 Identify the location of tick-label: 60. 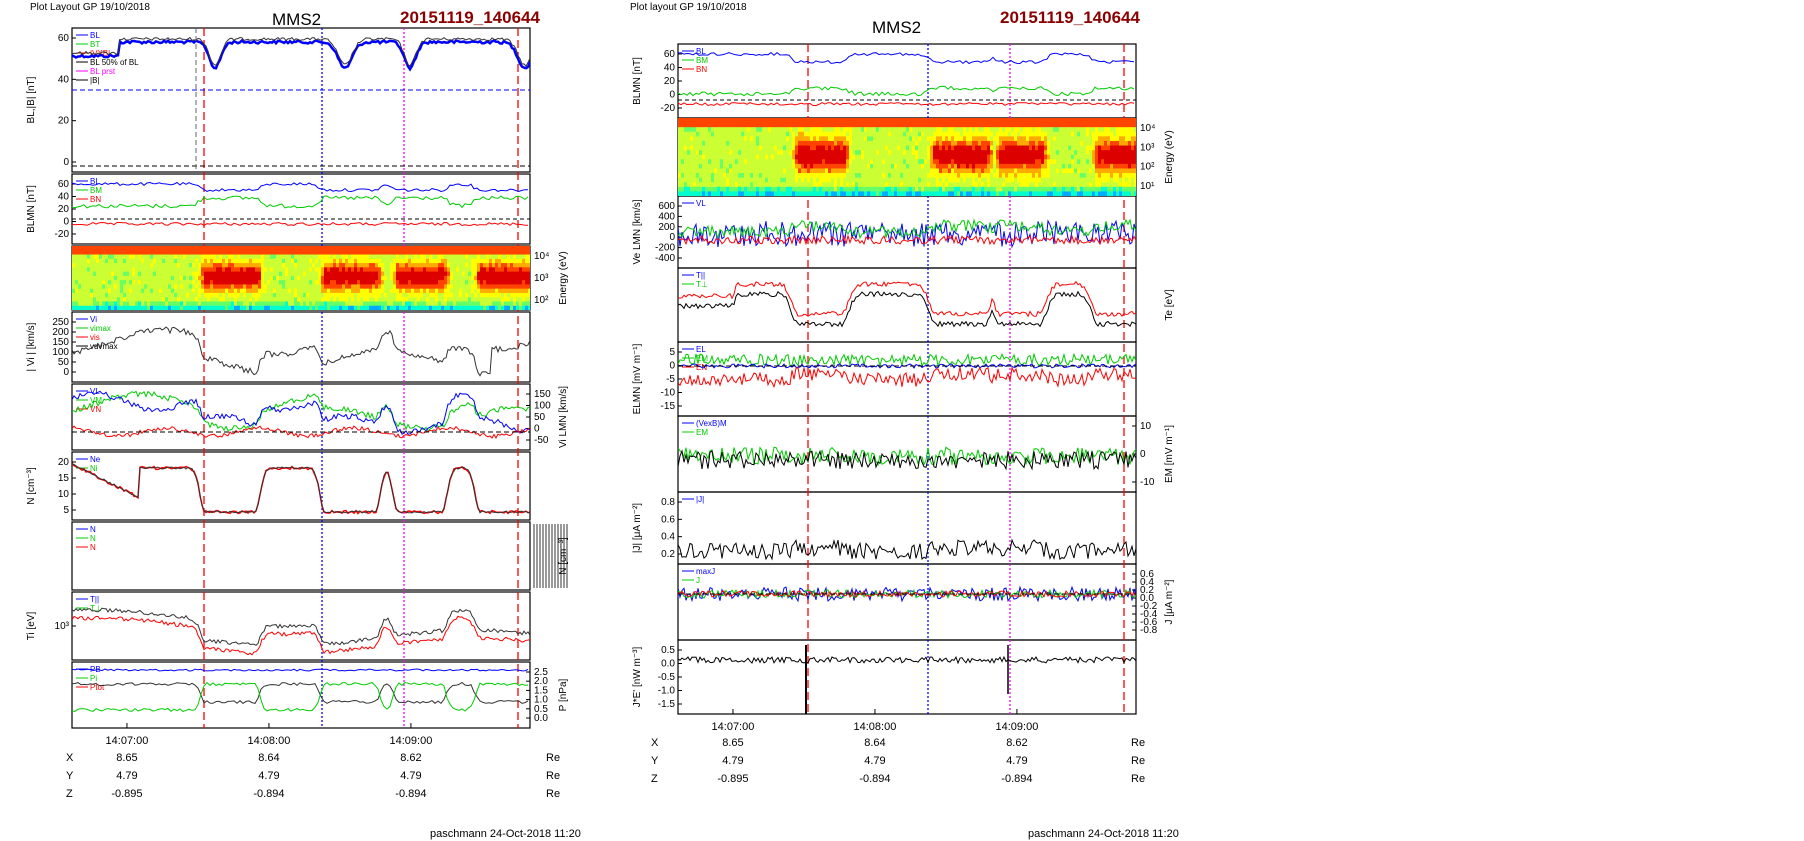
(64, 38).